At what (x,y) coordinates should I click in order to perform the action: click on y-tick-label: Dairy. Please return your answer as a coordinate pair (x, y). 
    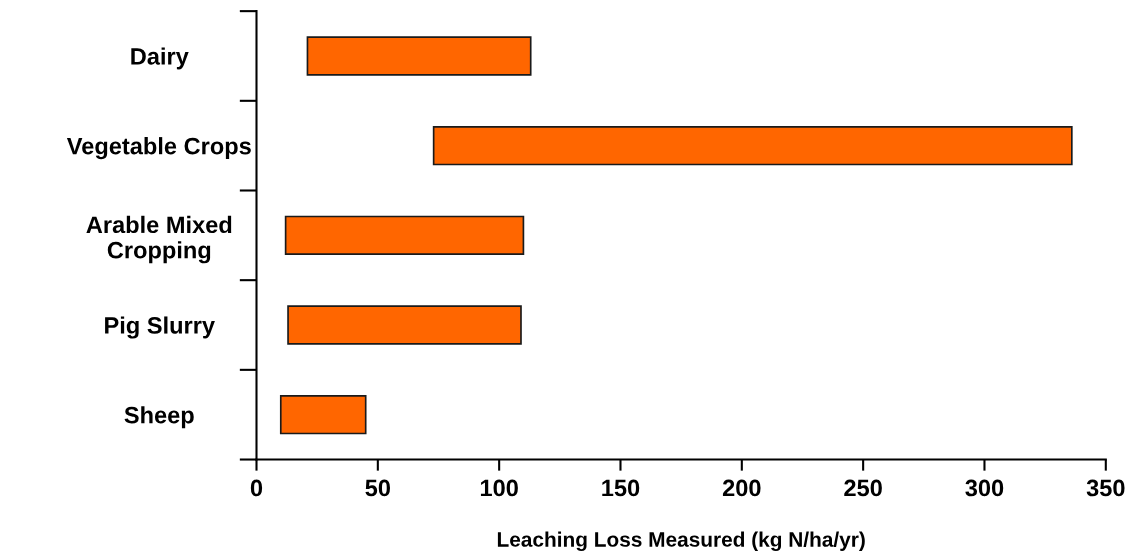
    Looking at the image, I should click on (160, 58).